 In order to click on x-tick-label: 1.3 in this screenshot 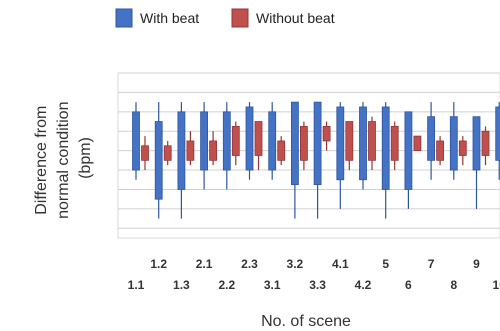, I will do `click(181, 285)`.